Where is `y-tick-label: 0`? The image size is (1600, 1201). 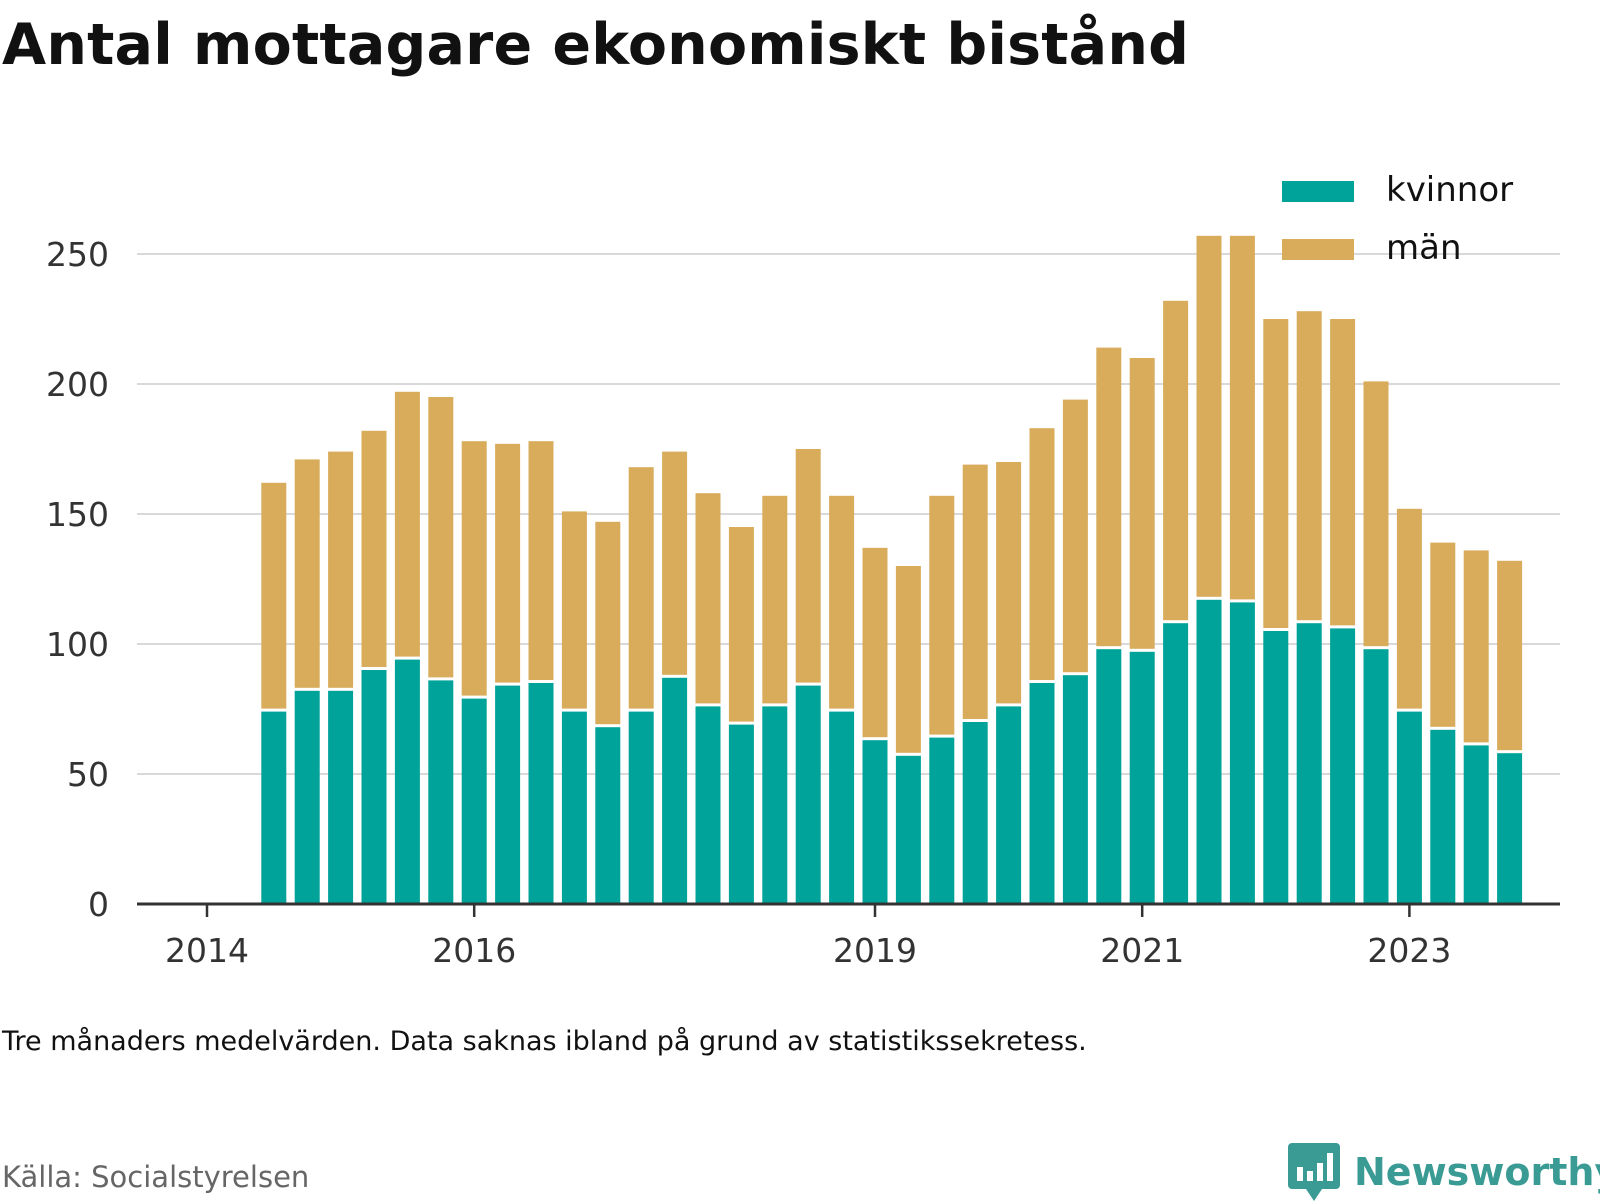 y-tick-label: 0 is located at coordinates (98, 904).